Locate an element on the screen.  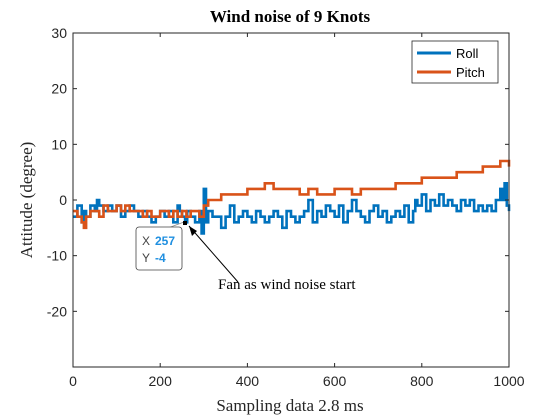
x-tick-label: 0 is located at coordinates (73, 381).